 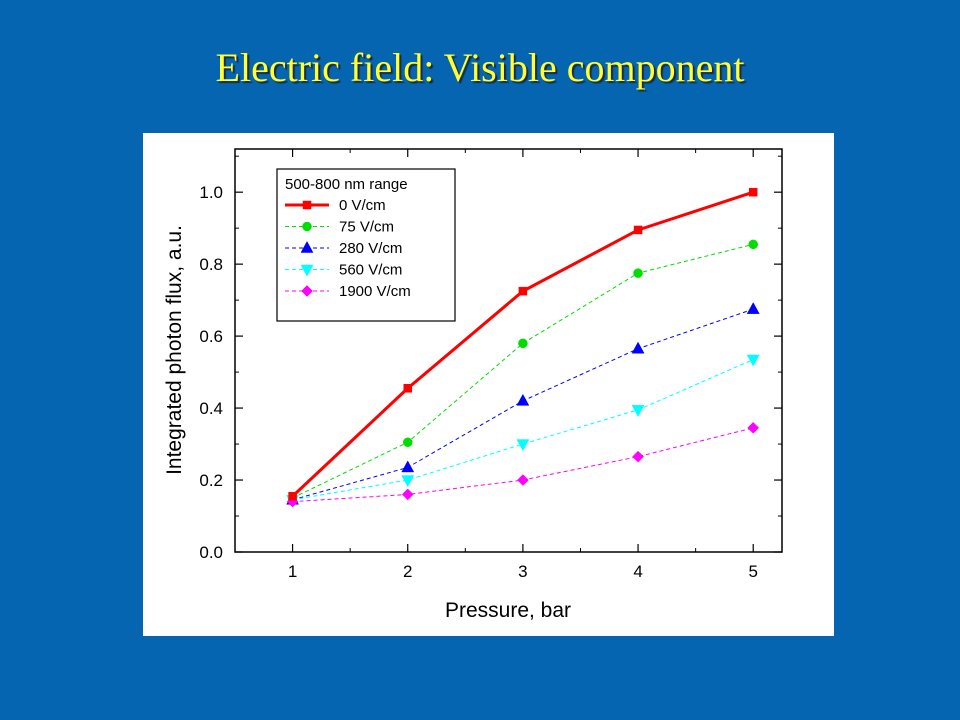 What do you see at coordinates (407, 571) in the screenshot?
I see `x-tick-label: 2` at bounding box center [407, 571].